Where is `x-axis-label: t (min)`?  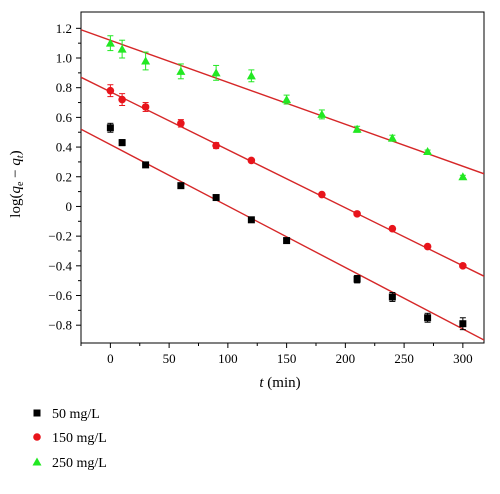
x-axis-label: t (min) is located at coordinates (279, 383).